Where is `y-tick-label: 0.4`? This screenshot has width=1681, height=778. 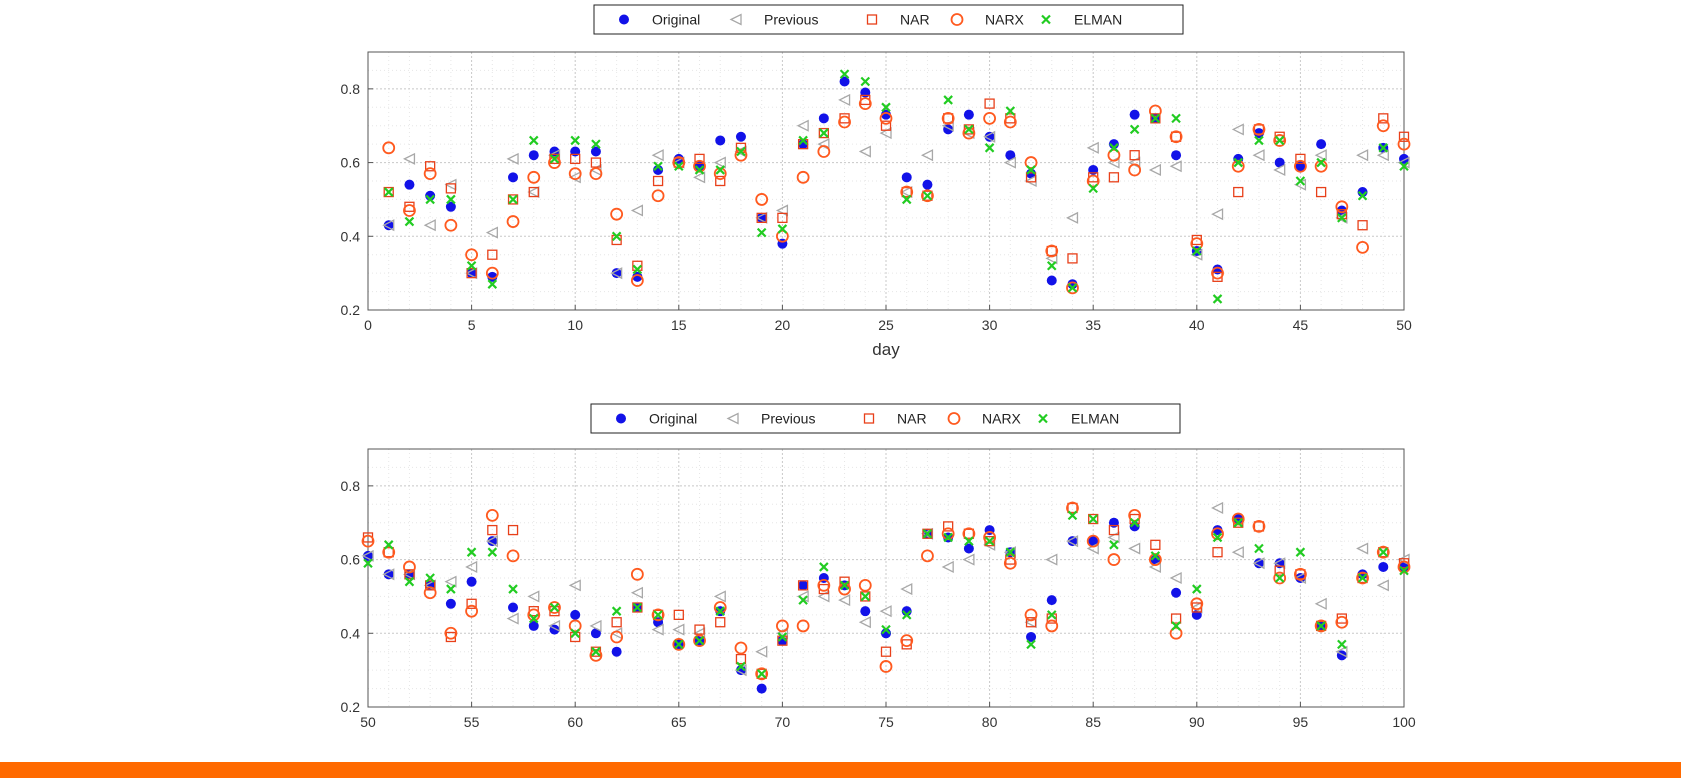 y-tick-label: 0.4 is located at coordinates (351, 633).